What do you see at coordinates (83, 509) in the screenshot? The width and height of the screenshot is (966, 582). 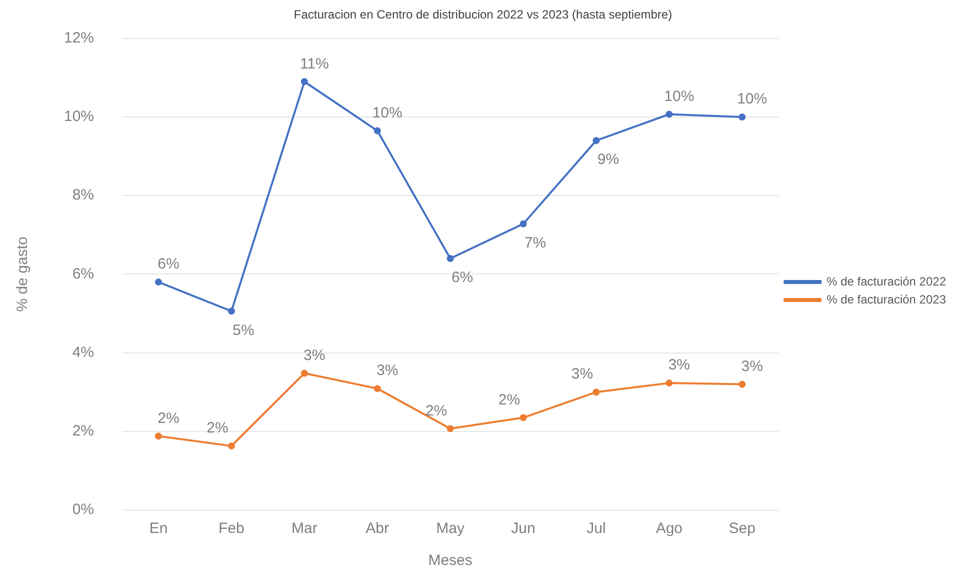 I see `y-tick-label: 0%` at bounding box center [83, 509].